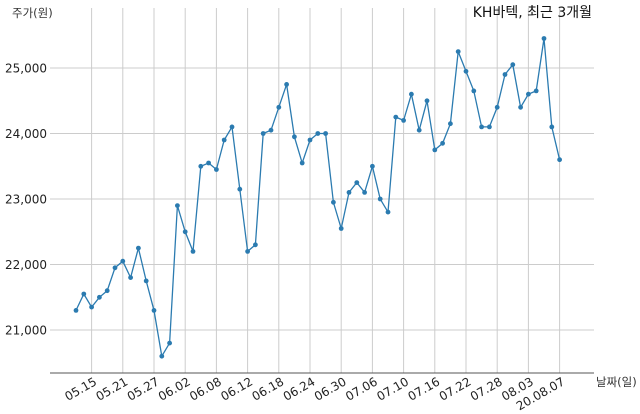 The image size is (640, 414). I want to click on y-tick-label: 23,000, so click(26, 200).